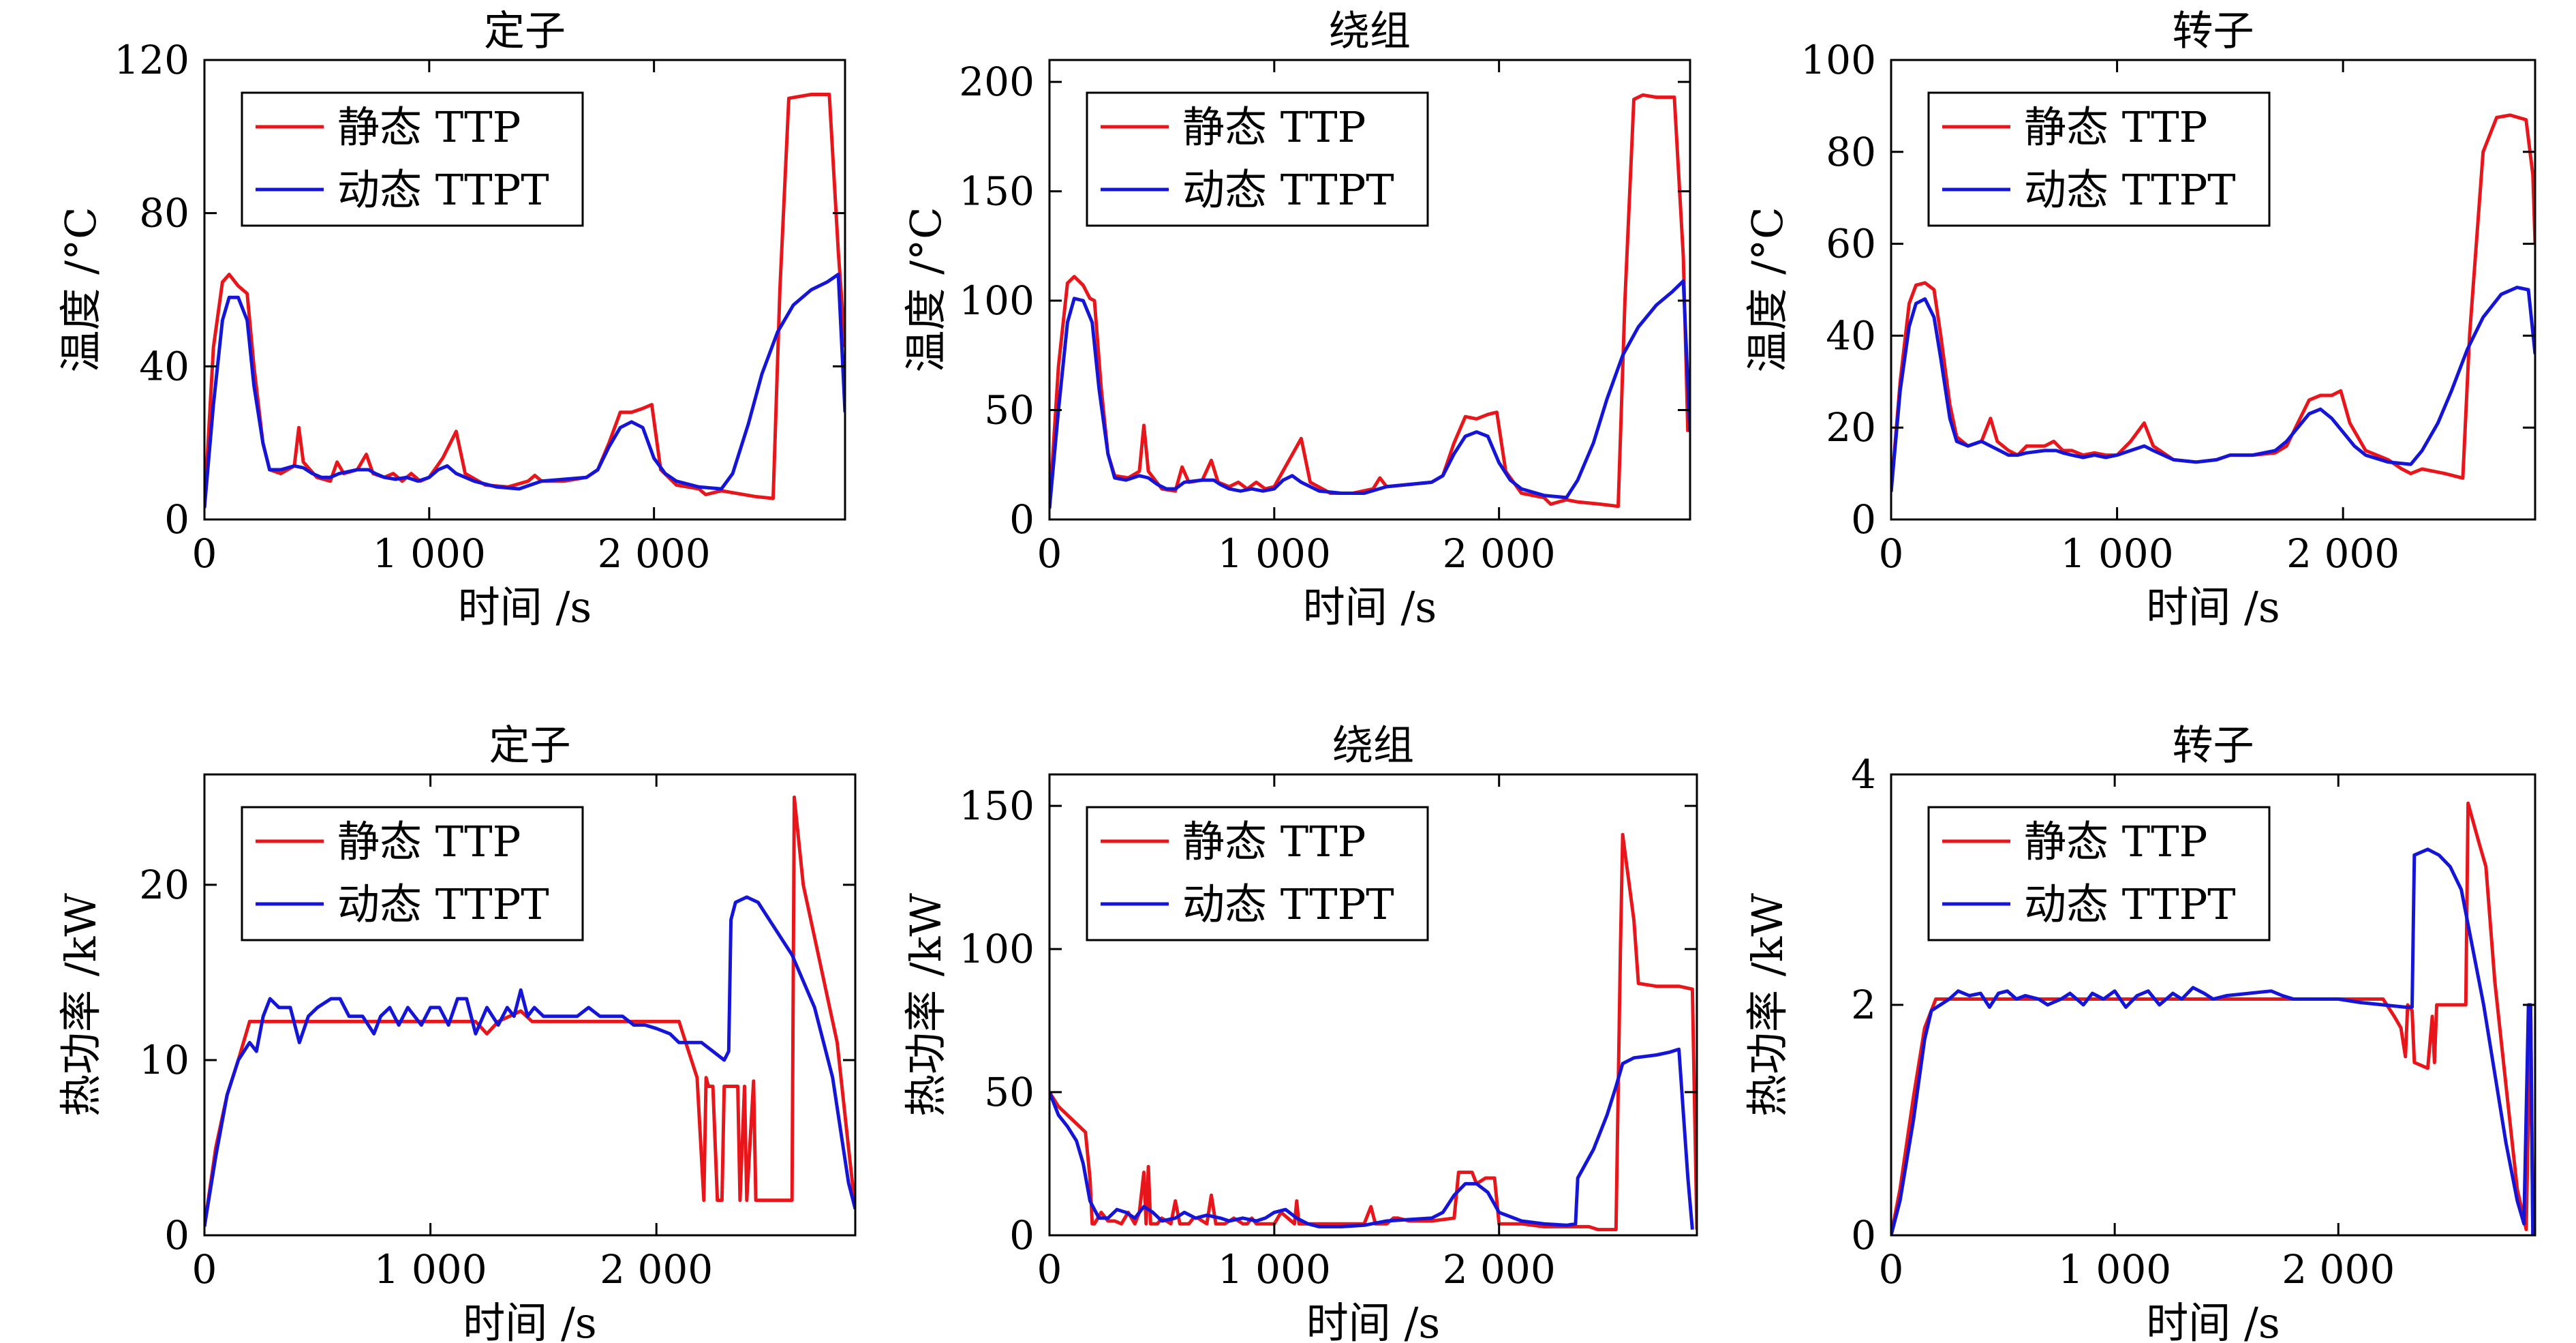  Describe the element at coordinates (996, 192) in the screenshot. I see `y-tick-label: 150` at that location.